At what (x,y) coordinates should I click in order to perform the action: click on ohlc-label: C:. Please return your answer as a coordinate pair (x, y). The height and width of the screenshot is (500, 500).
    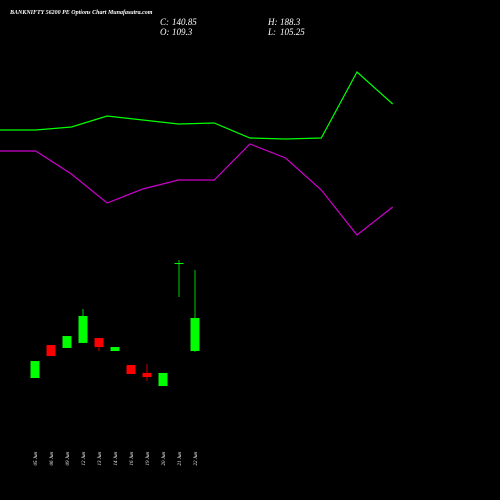
    Looking at the image, I should click on (164, 22).